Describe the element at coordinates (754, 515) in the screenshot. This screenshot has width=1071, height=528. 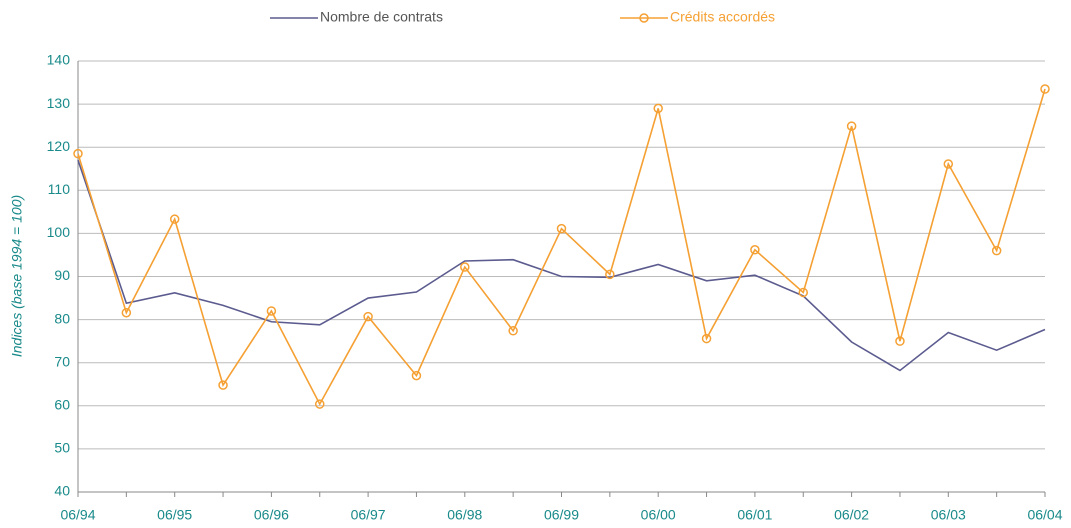
I see `x-tick-label: 06/01` at that location.